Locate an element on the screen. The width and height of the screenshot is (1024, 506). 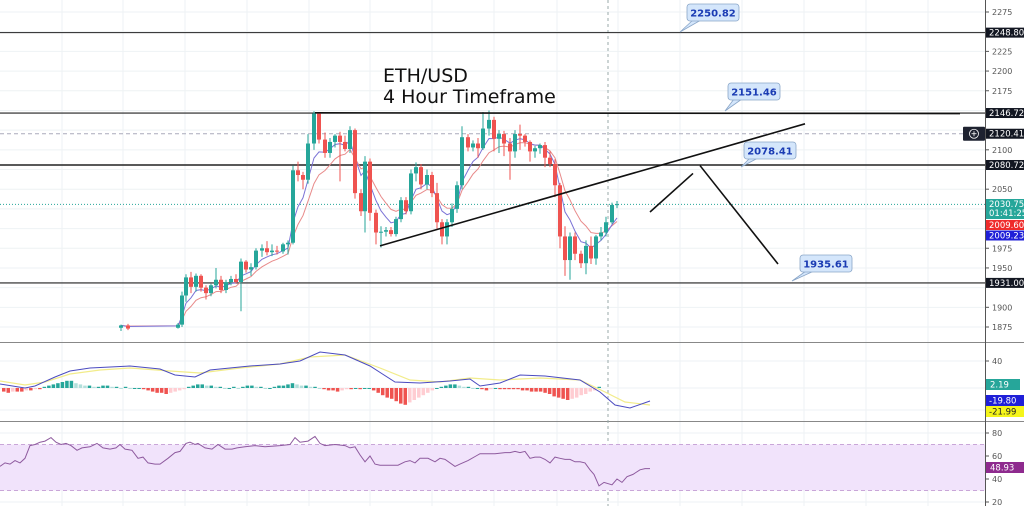
macd-hist-tag-bg is located at coordinates (1003, 384).